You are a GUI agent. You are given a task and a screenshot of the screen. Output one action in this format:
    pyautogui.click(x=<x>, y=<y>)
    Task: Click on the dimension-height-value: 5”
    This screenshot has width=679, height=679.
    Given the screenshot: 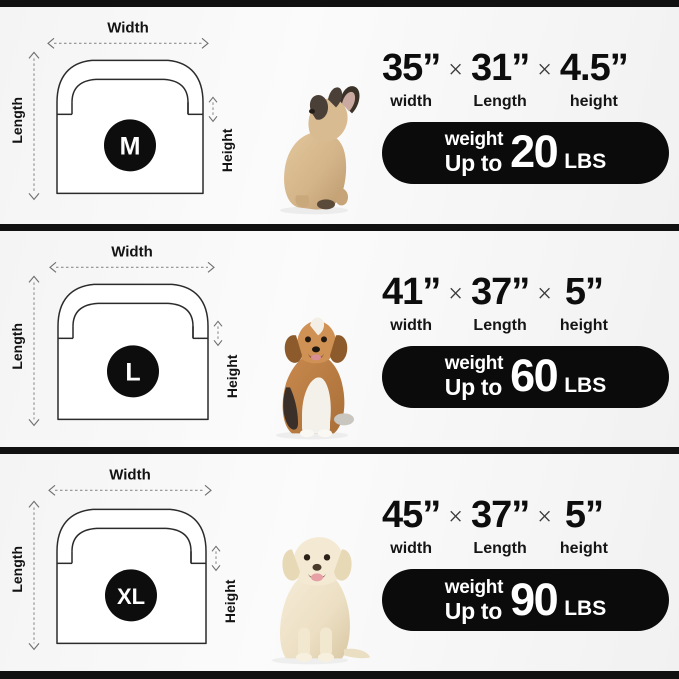 What is the action you would take?
    pyautogui.click(x=584, y=515)
    